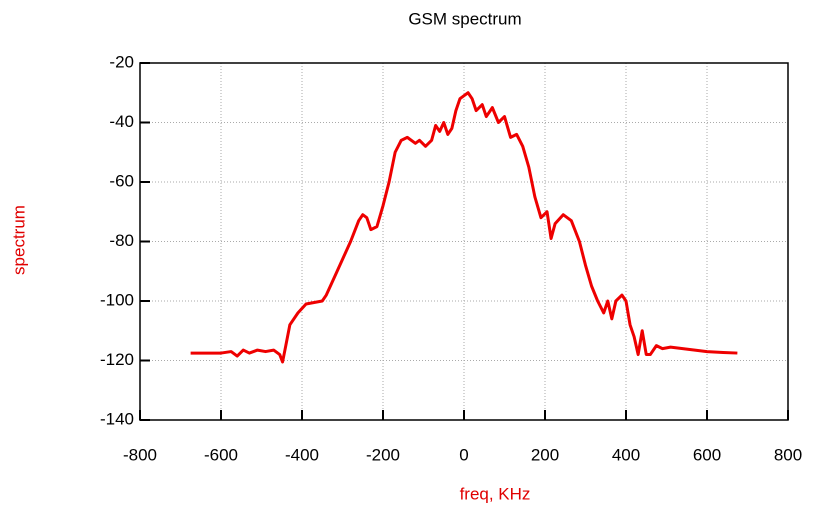 This screenshot has height=529, width=815. I want to click on y-tick-label: -40, so click(121, 121).